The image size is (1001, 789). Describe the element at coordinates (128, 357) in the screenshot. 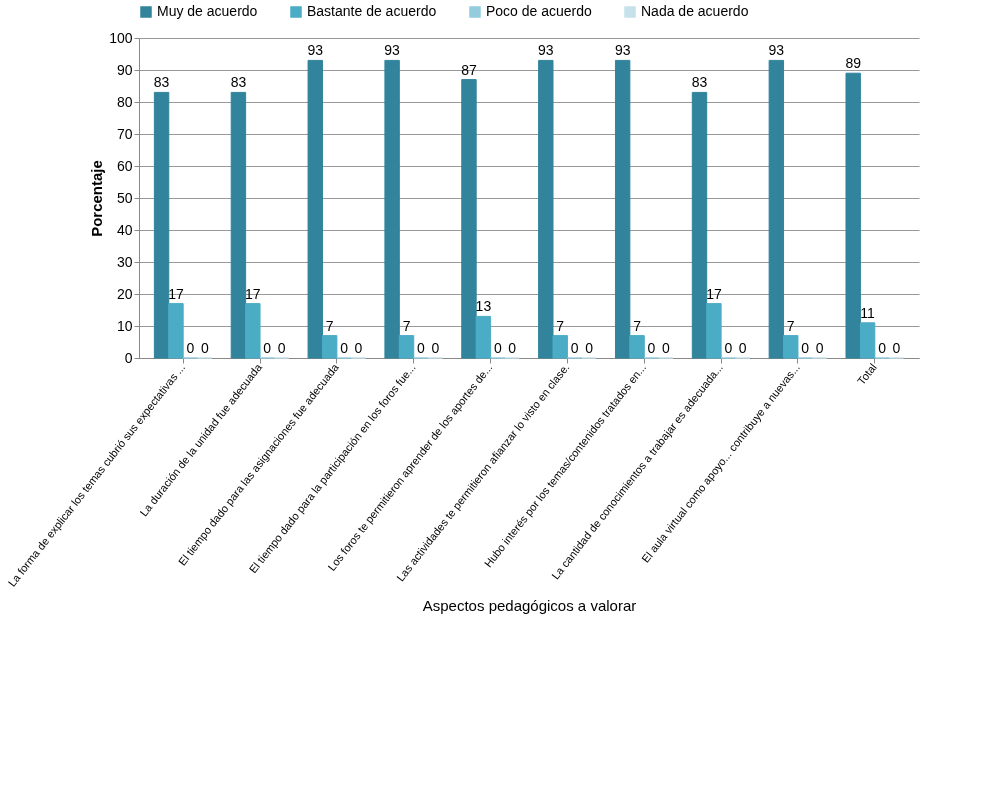

I see `y-tick-label: 0` at that location.